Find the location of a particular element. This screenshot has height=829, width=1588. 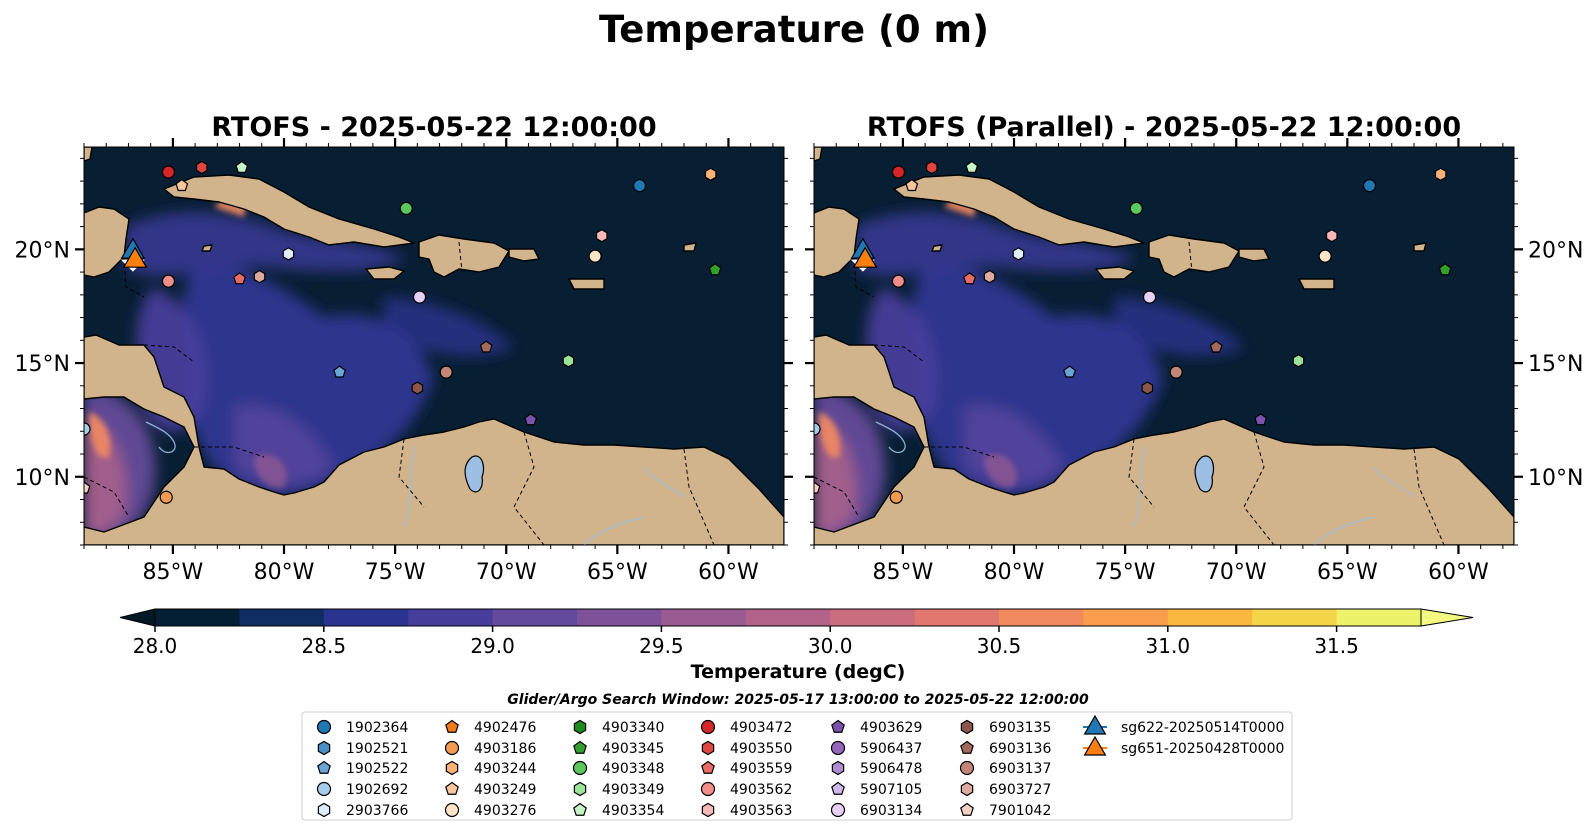

colorbar-frame is located at coordinates (788, 617).